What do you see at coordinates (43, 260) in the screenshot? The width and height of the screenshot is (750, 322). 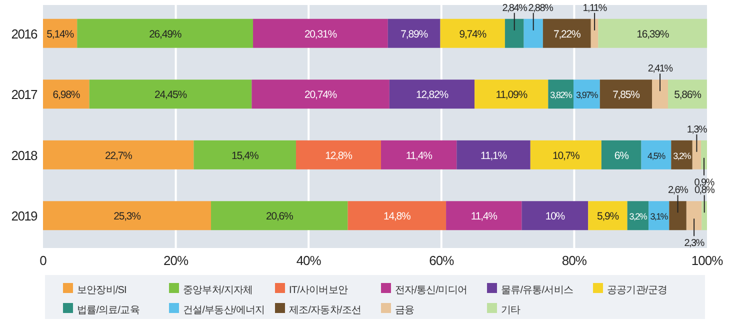 I see `x-tick-label: 0` at bounding box center [43, 260].